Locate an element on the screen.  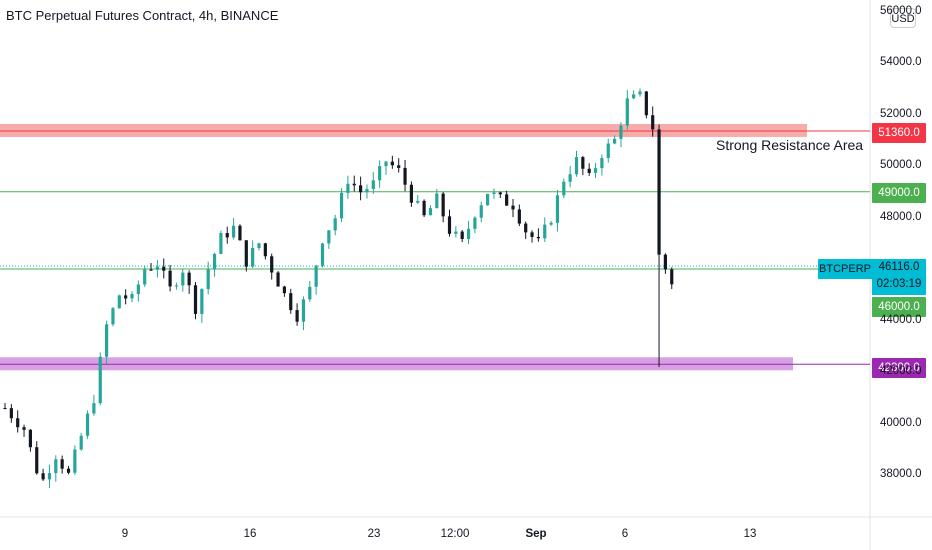
level-46000-label: 46000.0 is located at coordinates (899, 307).